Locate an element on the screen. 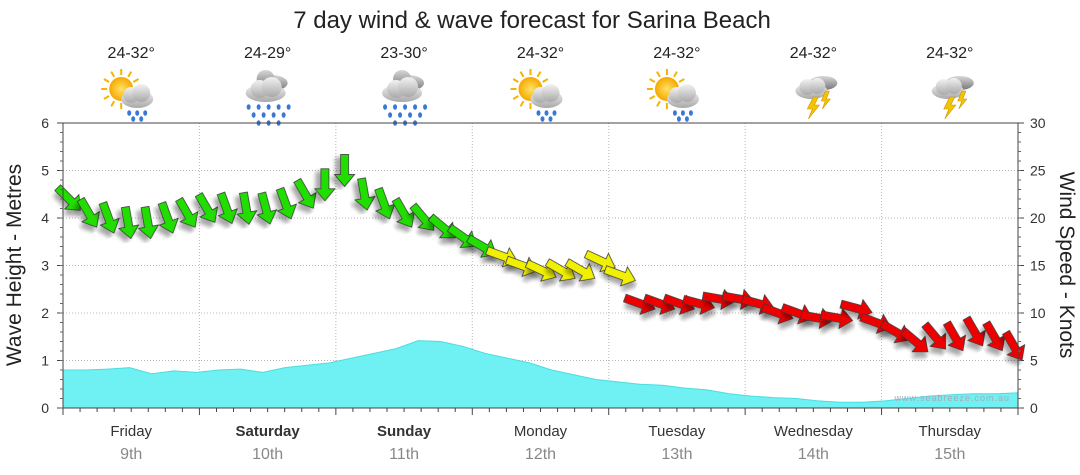 Image resolution: width=1080 pixels, height=475 pixels. day-date: 13th is located at coordinates (676, 454).